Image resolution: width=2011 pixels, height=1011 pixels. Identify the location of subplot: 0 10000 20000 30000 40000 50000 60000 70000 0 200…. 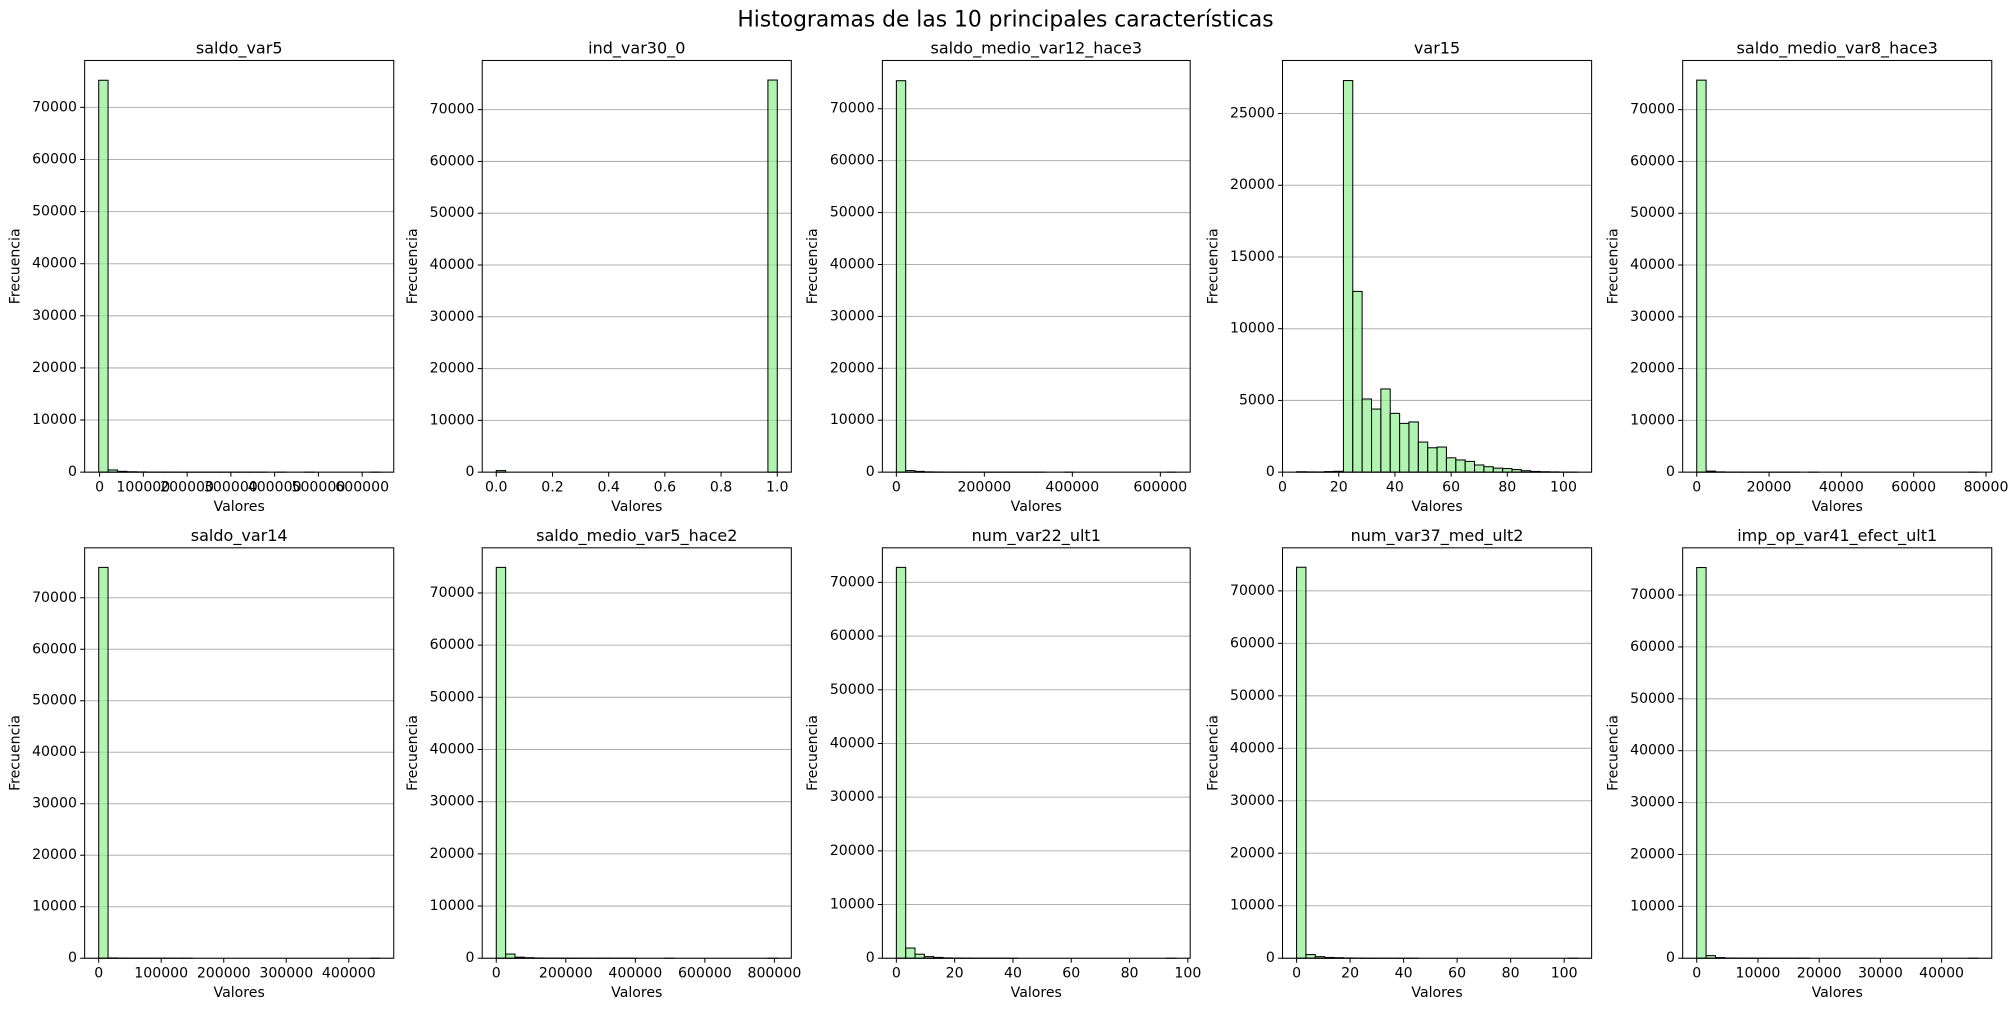
(998, 276).